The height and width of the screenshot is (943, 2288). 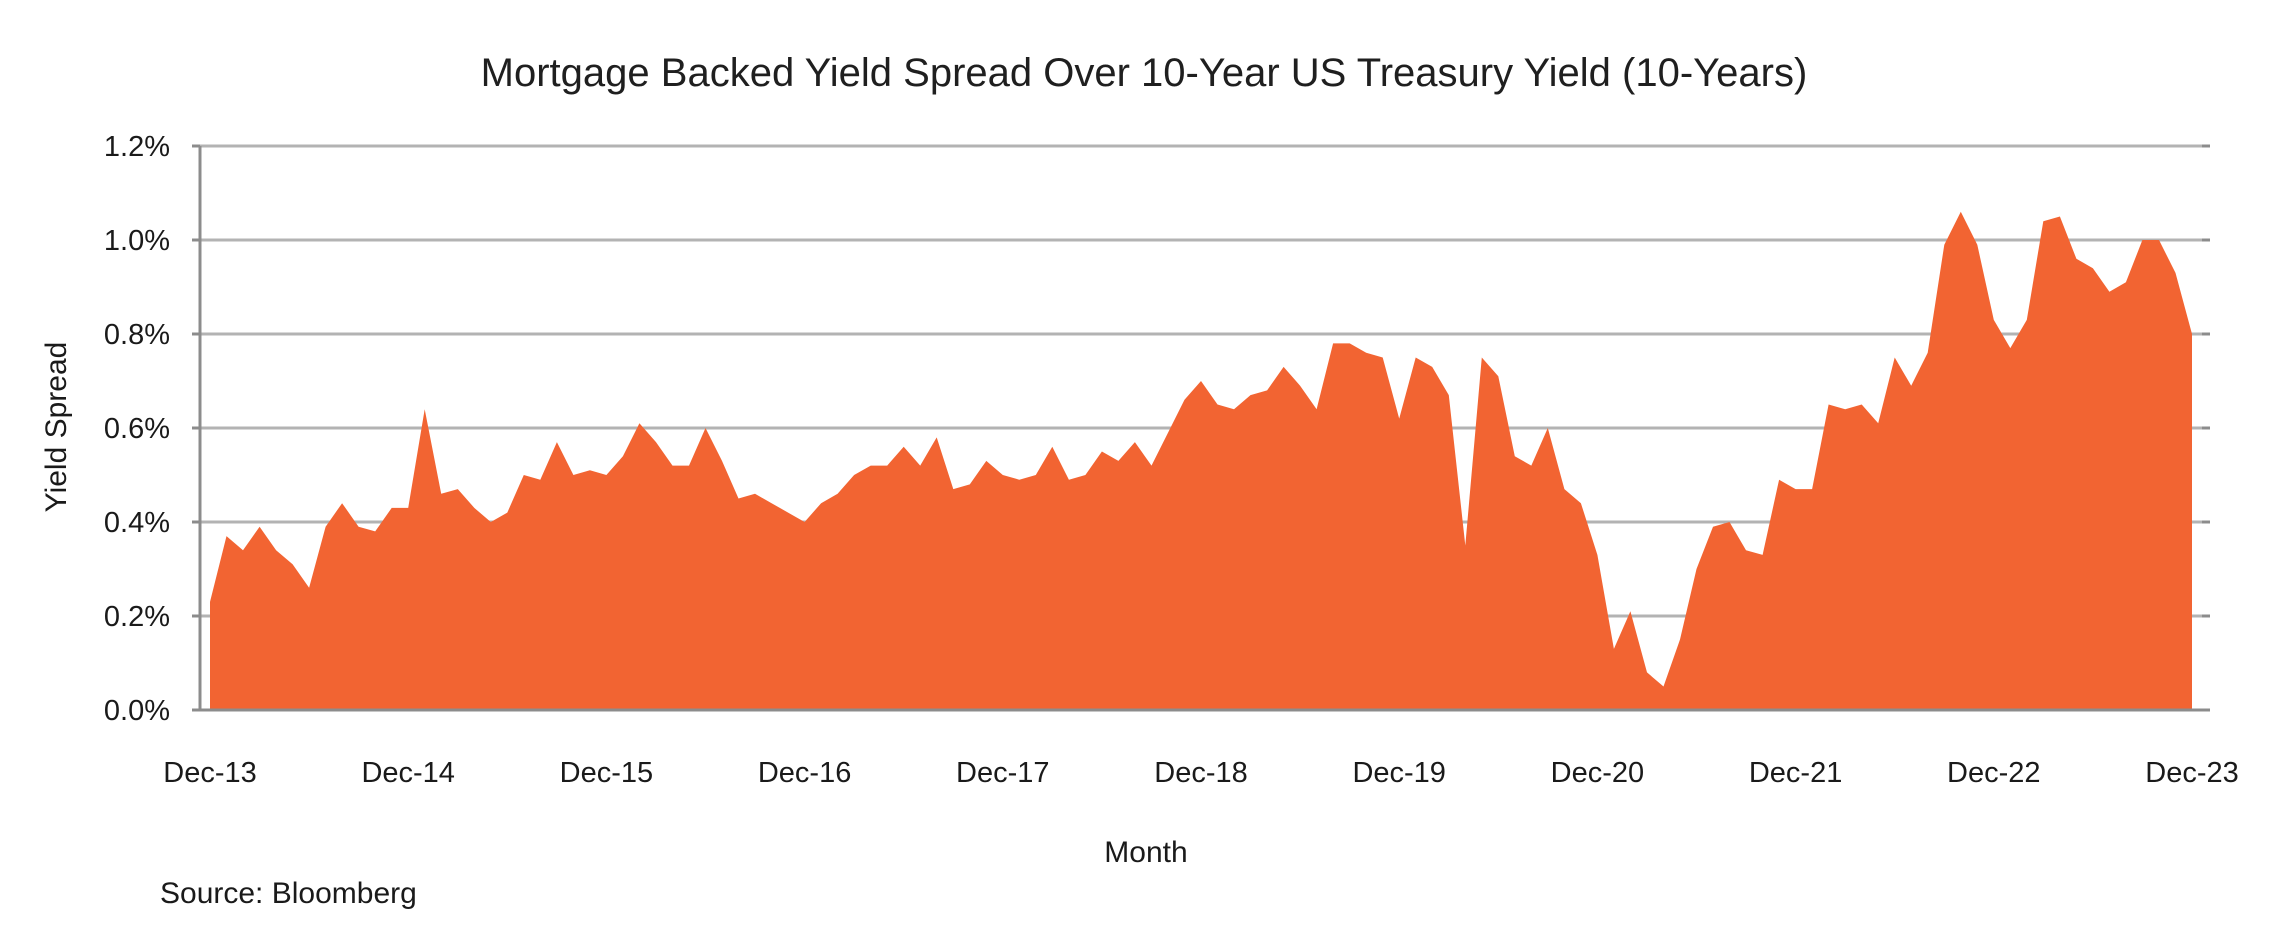 I want to click on x-tick-label: Dec-21, so click(x=1796, y=773).